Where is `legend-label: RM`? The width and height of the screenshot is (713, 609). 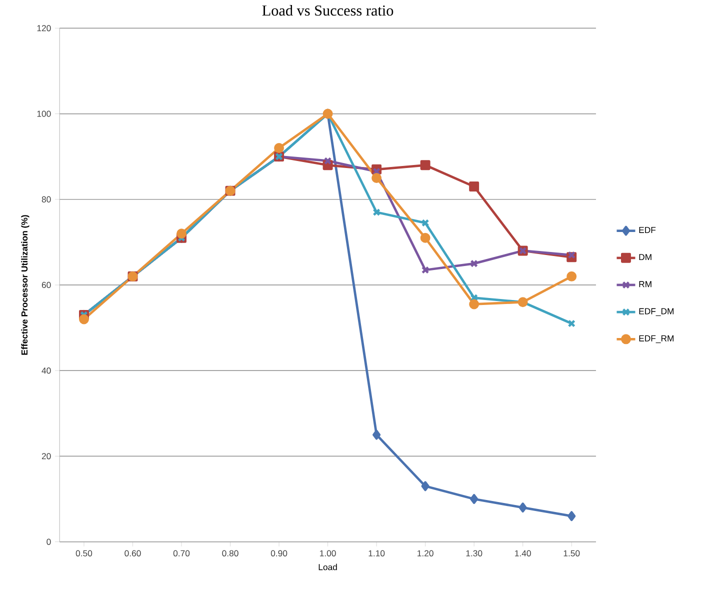 legend-label: RM is located at coordinates (645, 284).